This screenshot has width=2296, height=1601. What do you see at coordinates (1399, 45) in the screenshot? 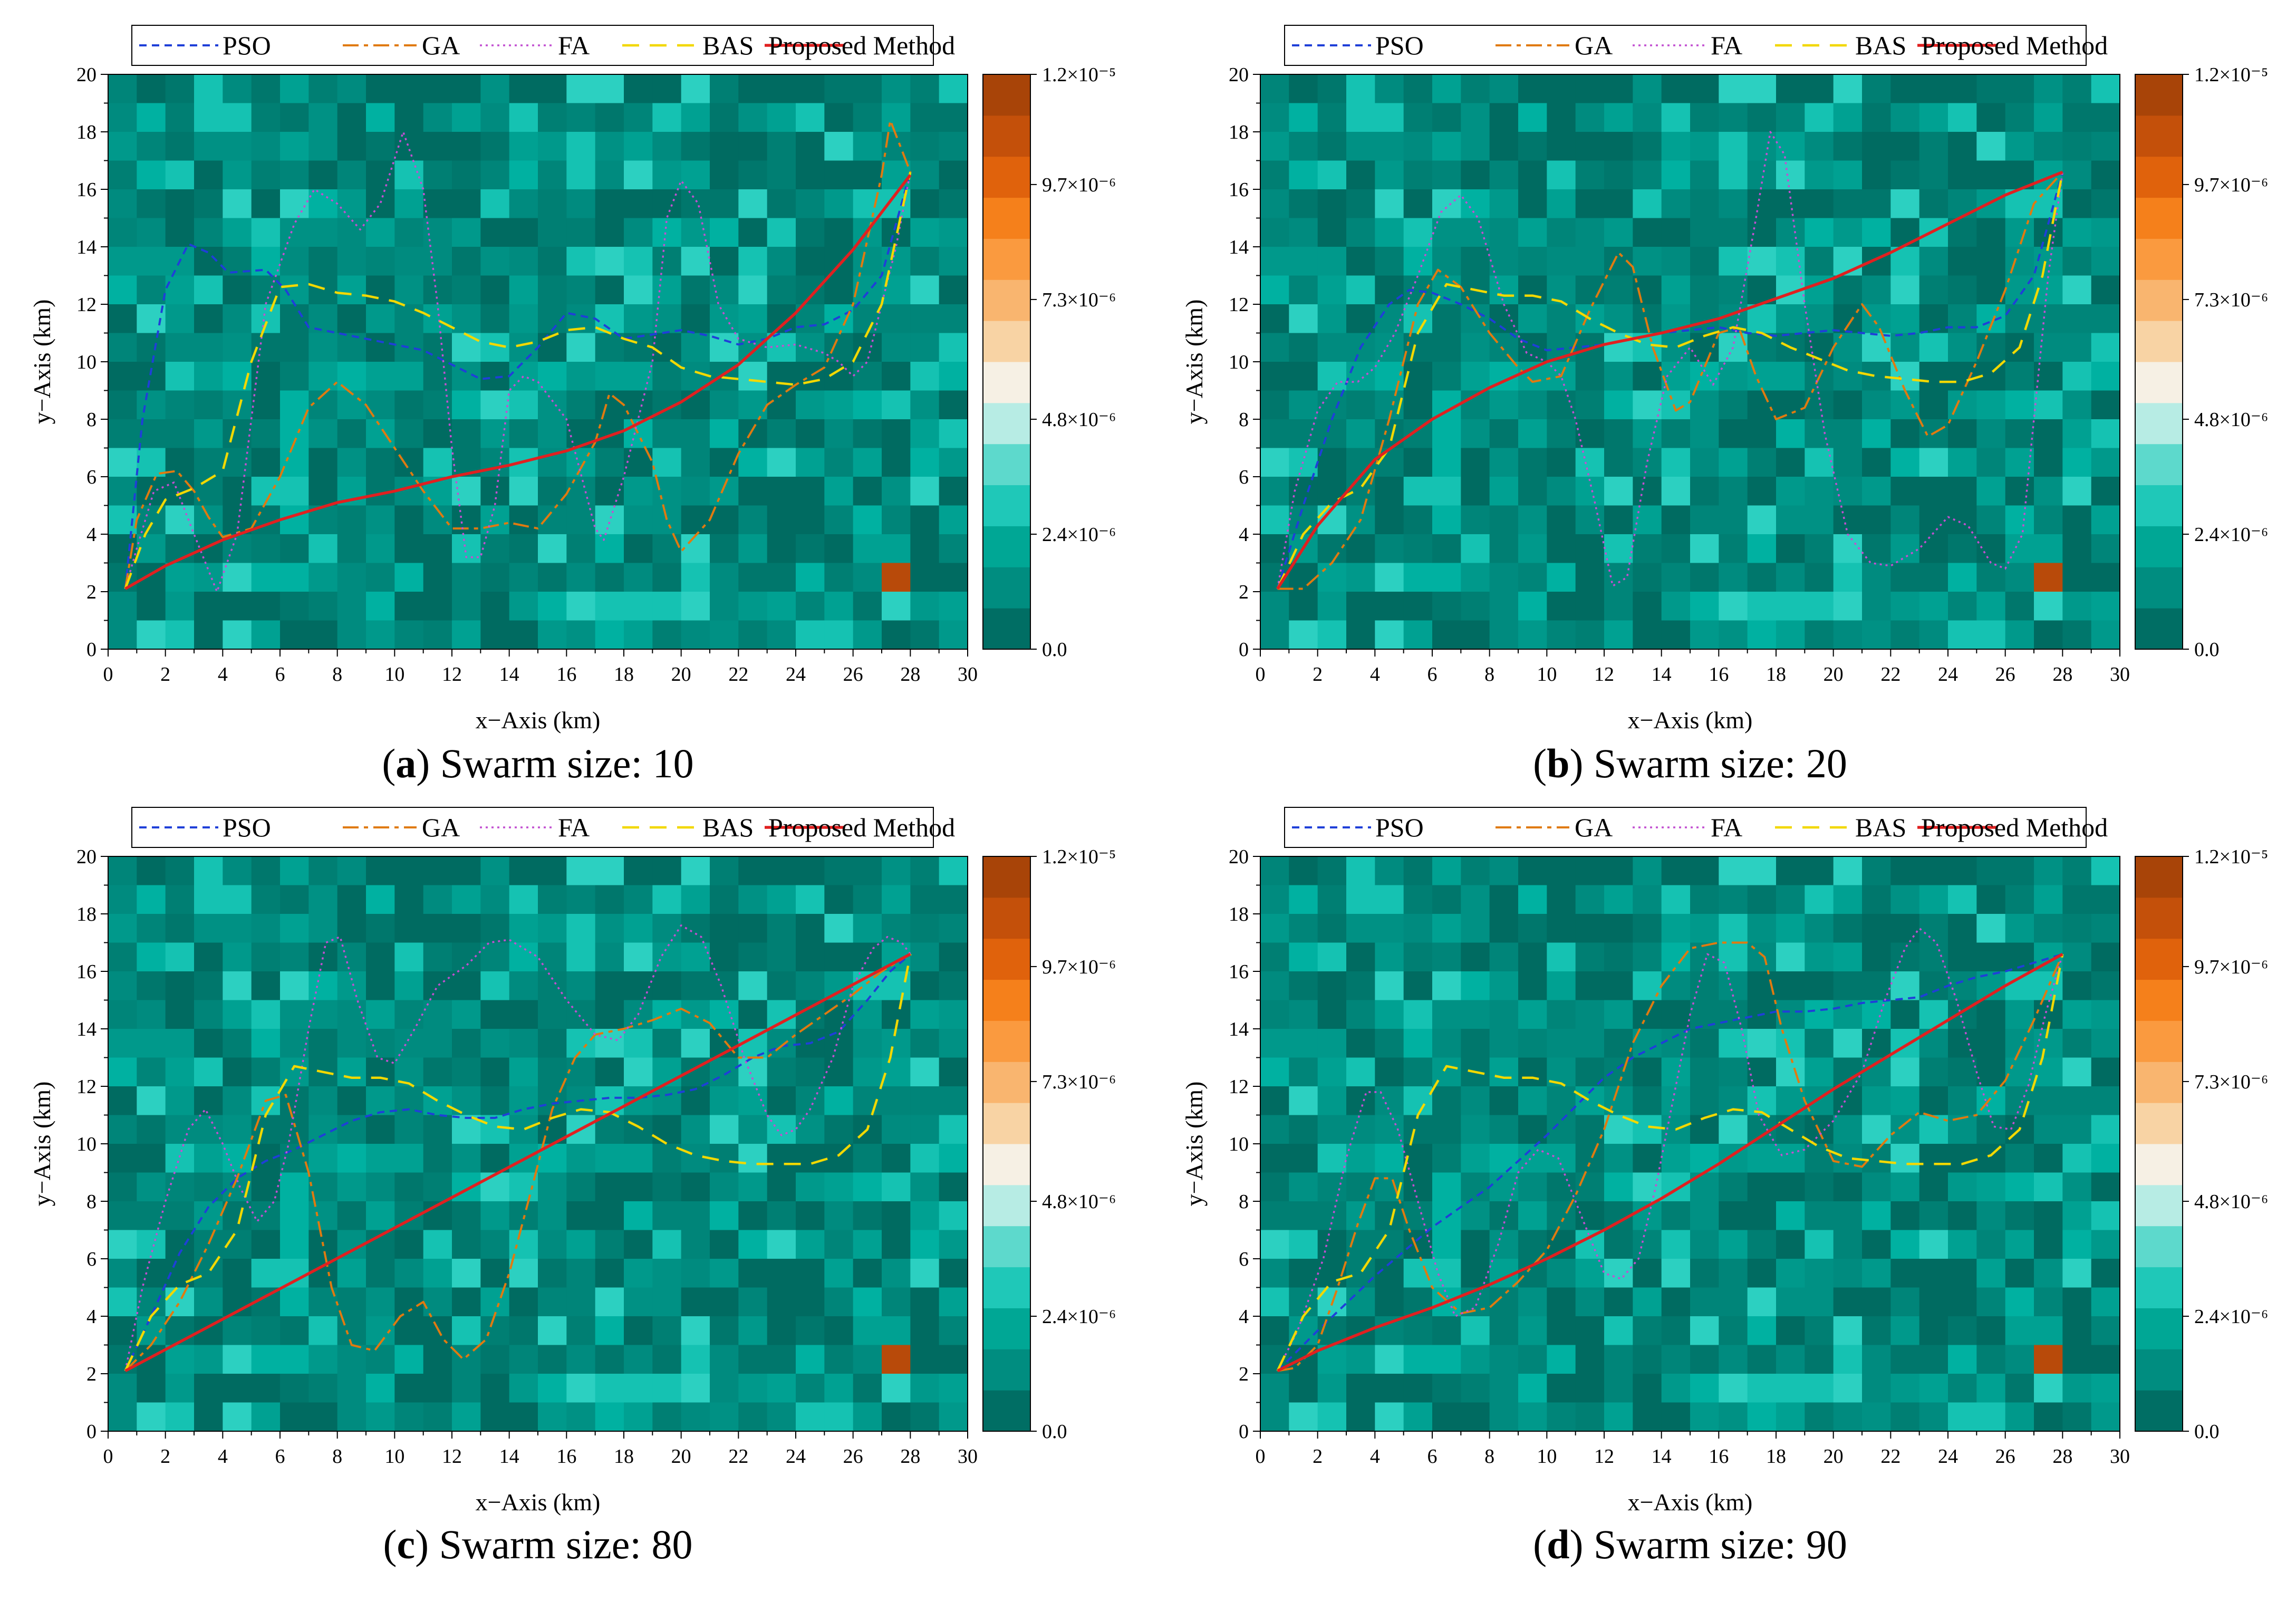
I see `legend-label-pso: PSO` at bounding box center [1399, 45].